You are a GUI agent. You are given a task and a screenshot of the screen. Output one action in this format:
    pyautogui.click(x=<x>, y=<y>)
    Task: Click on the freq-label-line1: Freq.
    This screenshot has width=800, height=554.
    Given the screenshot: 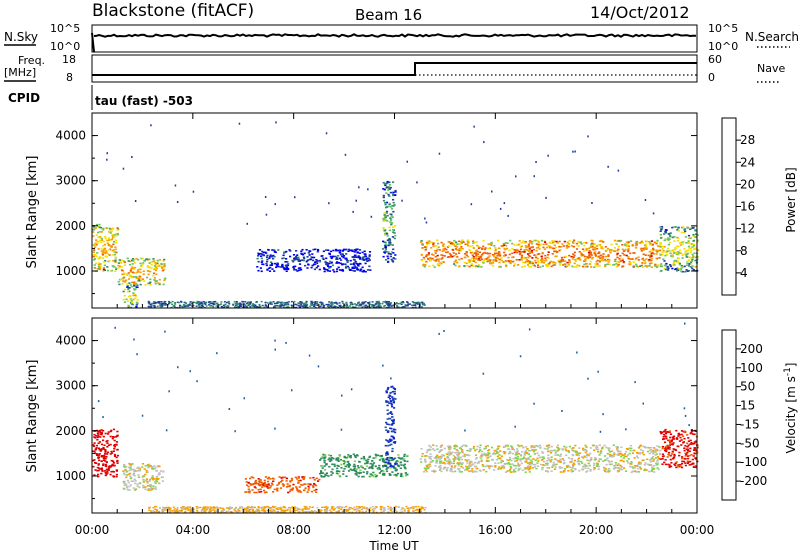 What is the action you would take?
    pyautogui.click(x=31, y=60)
    